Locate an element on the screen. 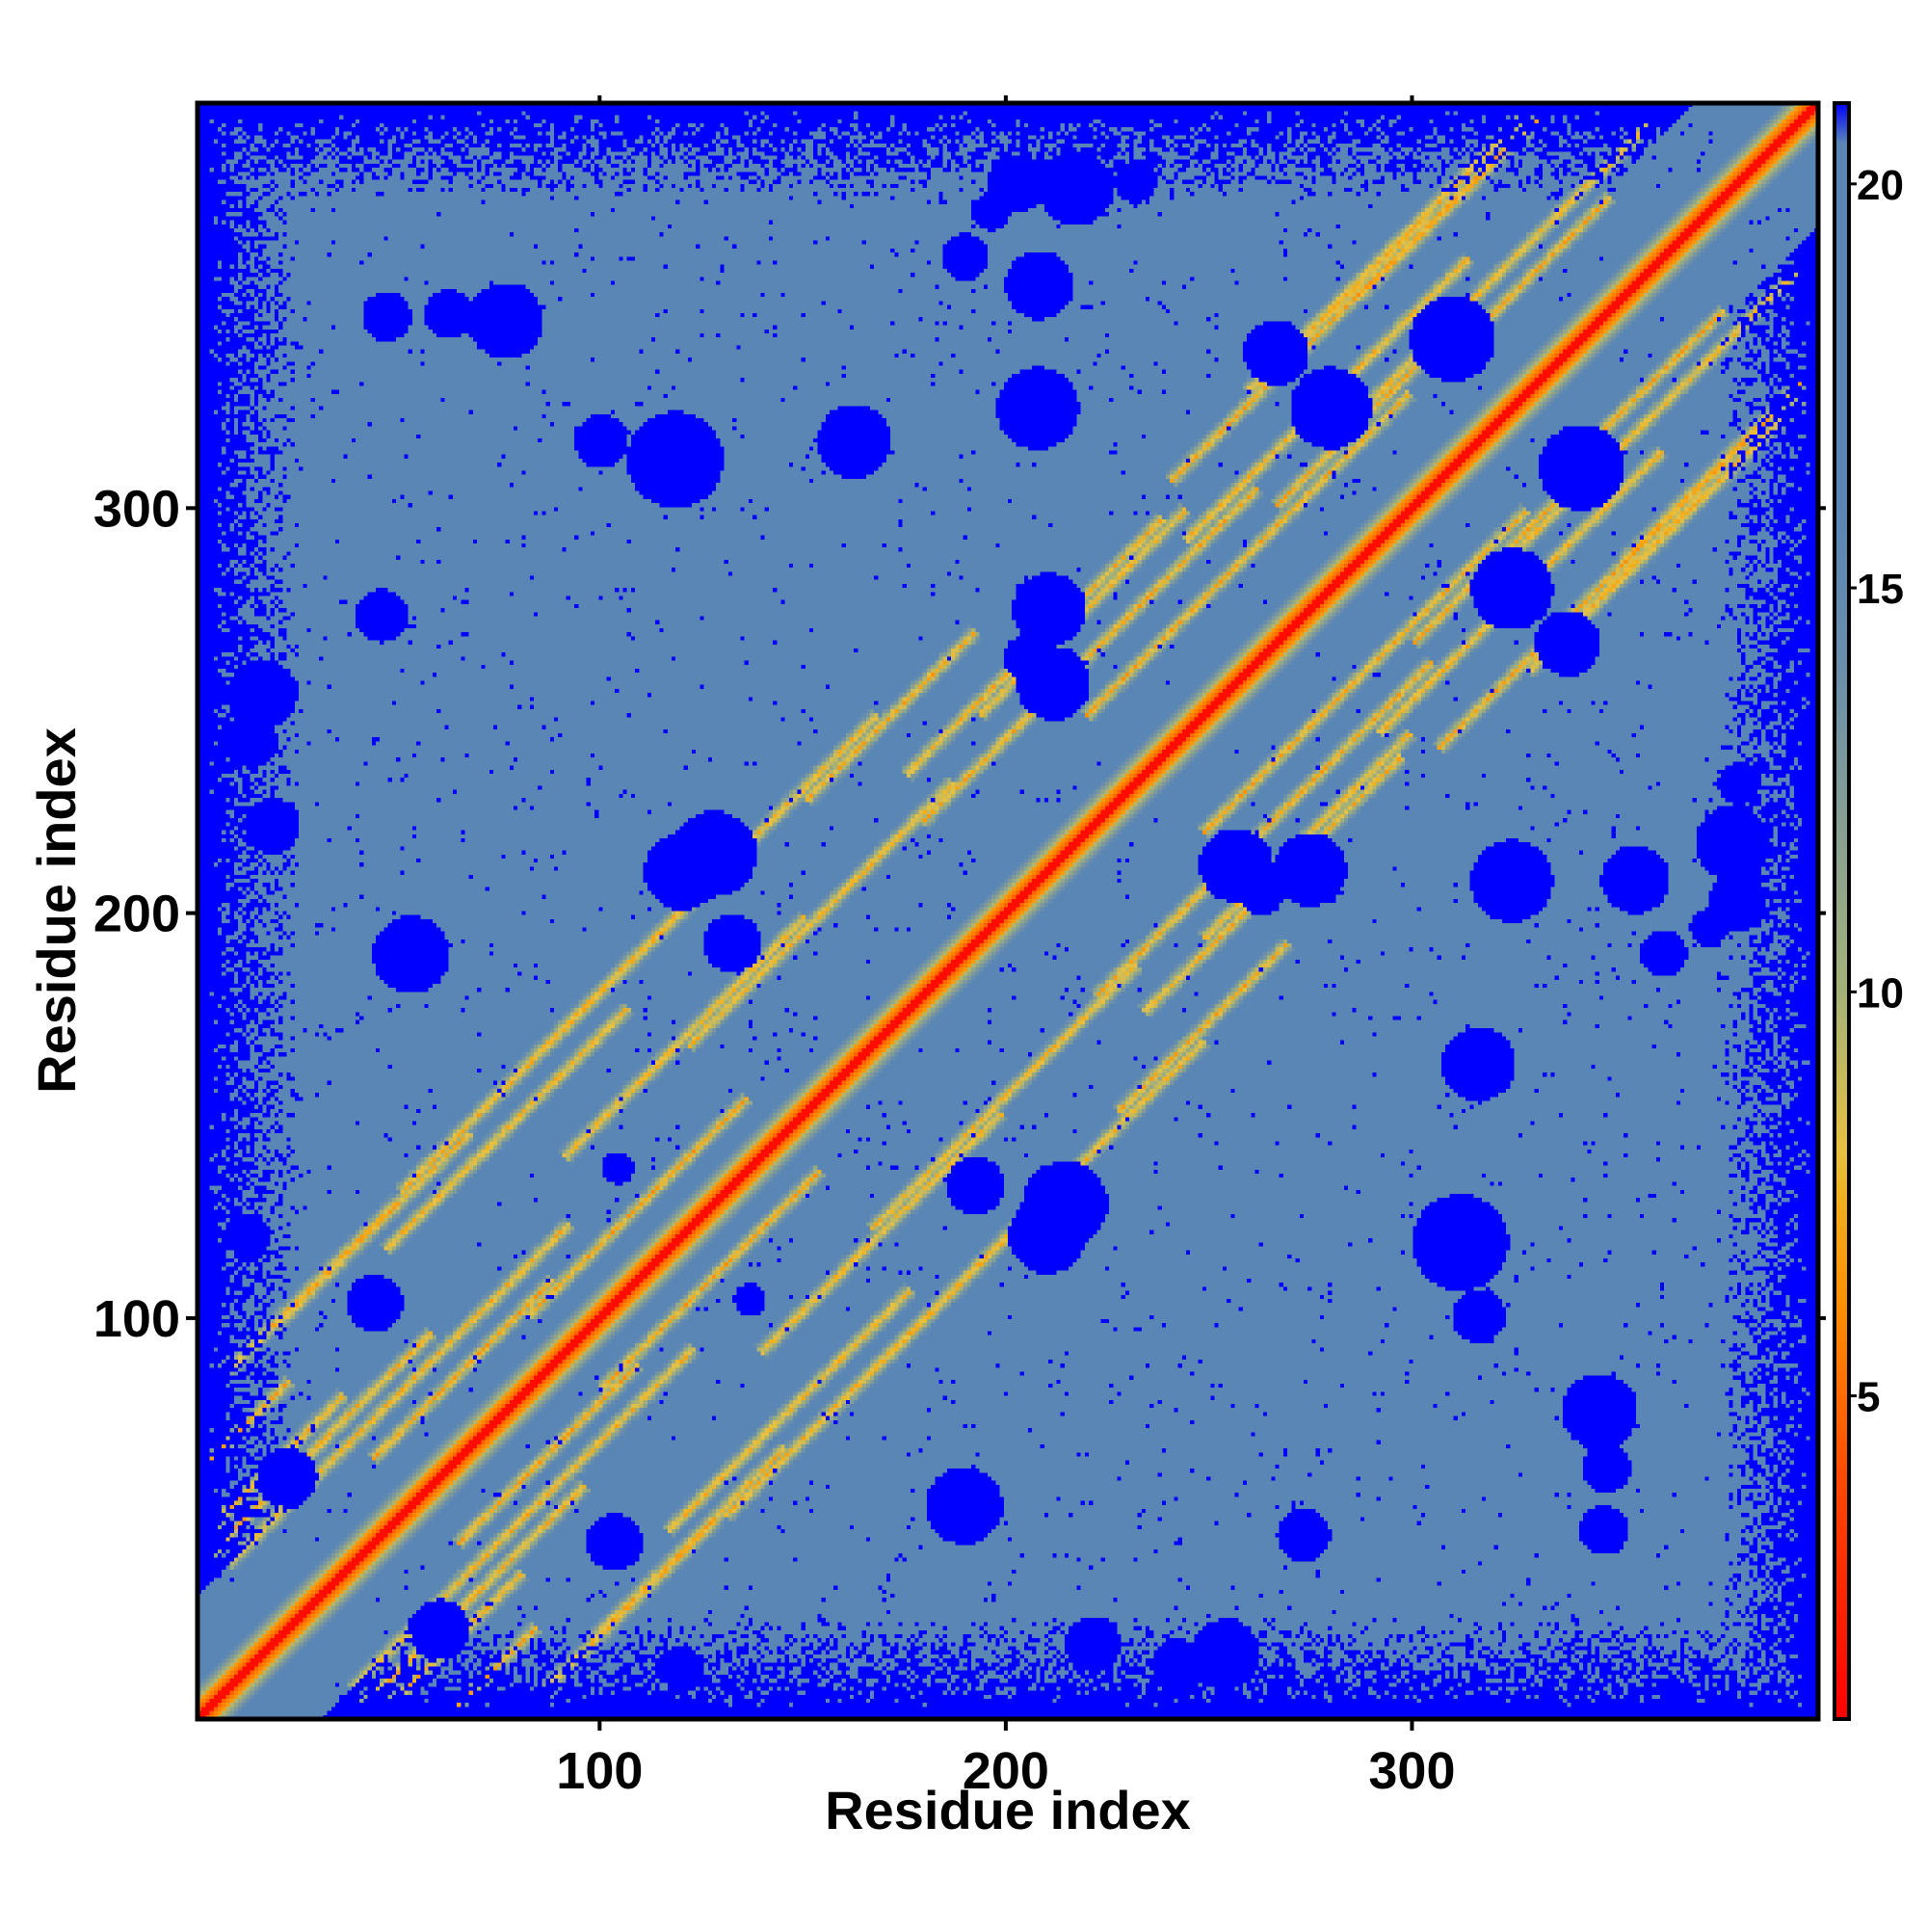  colorbar-tick-label: 15 is located at coordinates (1880, 589).